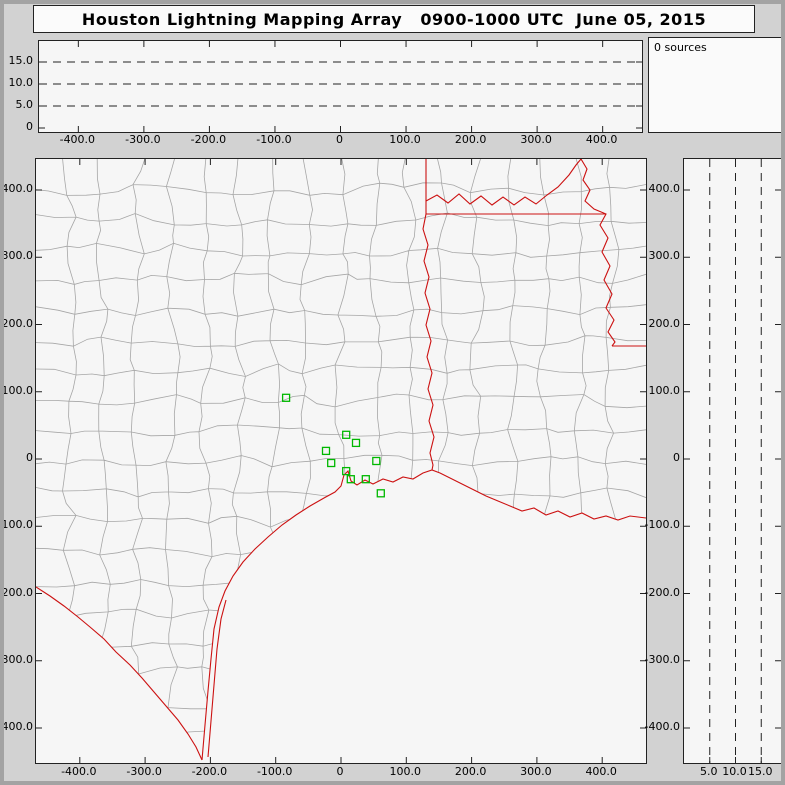  I want to click on ew-altitude-panel, so click(340, 86).